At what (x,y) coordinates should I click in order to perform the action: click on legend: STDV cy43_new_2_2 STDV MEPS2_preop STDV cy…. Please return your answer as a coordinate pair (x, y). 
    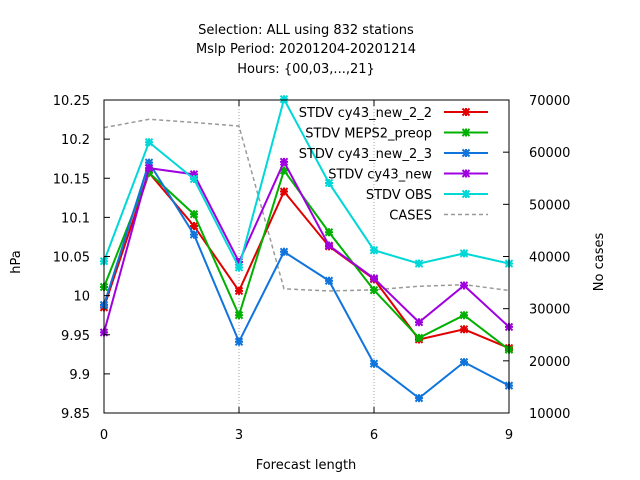
    Looking at the image, I should click on (393, 165).